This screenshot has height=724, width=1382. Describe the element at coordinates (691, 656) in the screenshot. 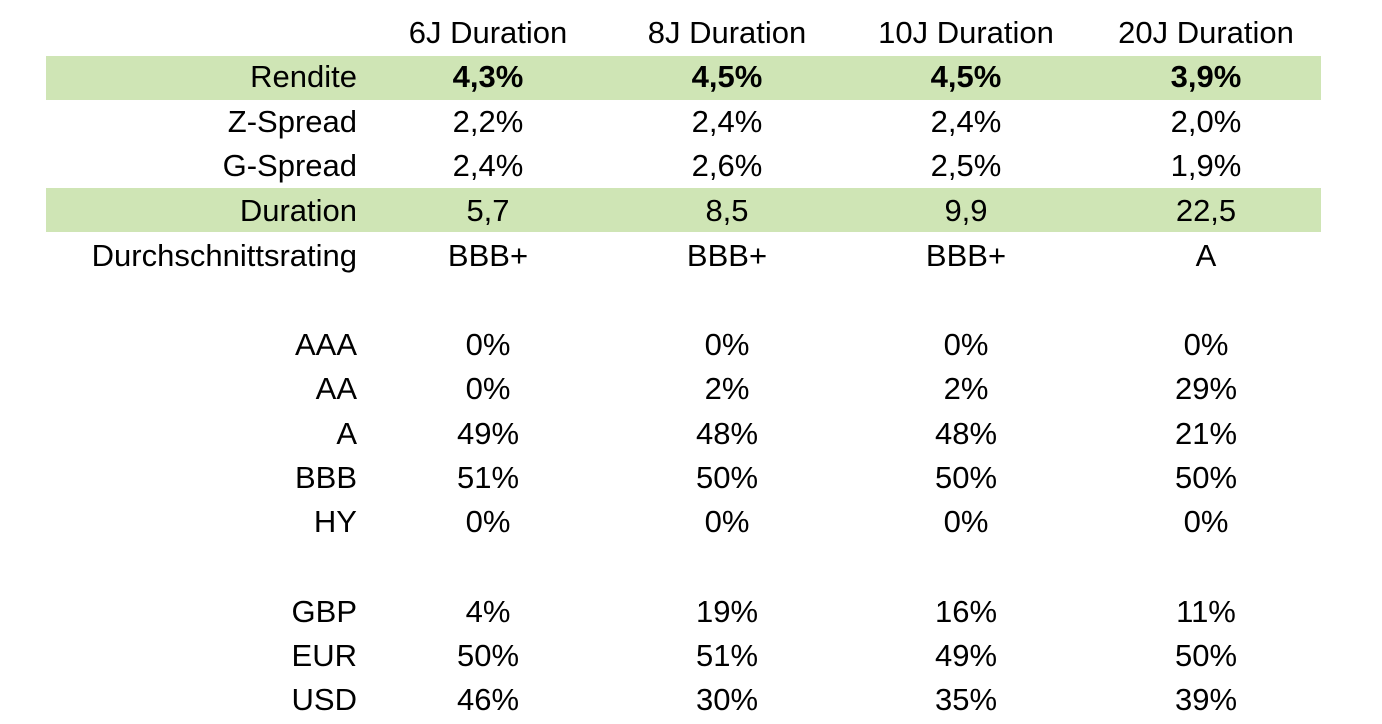

I see `row-currency-eur: EUR 50% 51% 49% 50%` at that location.